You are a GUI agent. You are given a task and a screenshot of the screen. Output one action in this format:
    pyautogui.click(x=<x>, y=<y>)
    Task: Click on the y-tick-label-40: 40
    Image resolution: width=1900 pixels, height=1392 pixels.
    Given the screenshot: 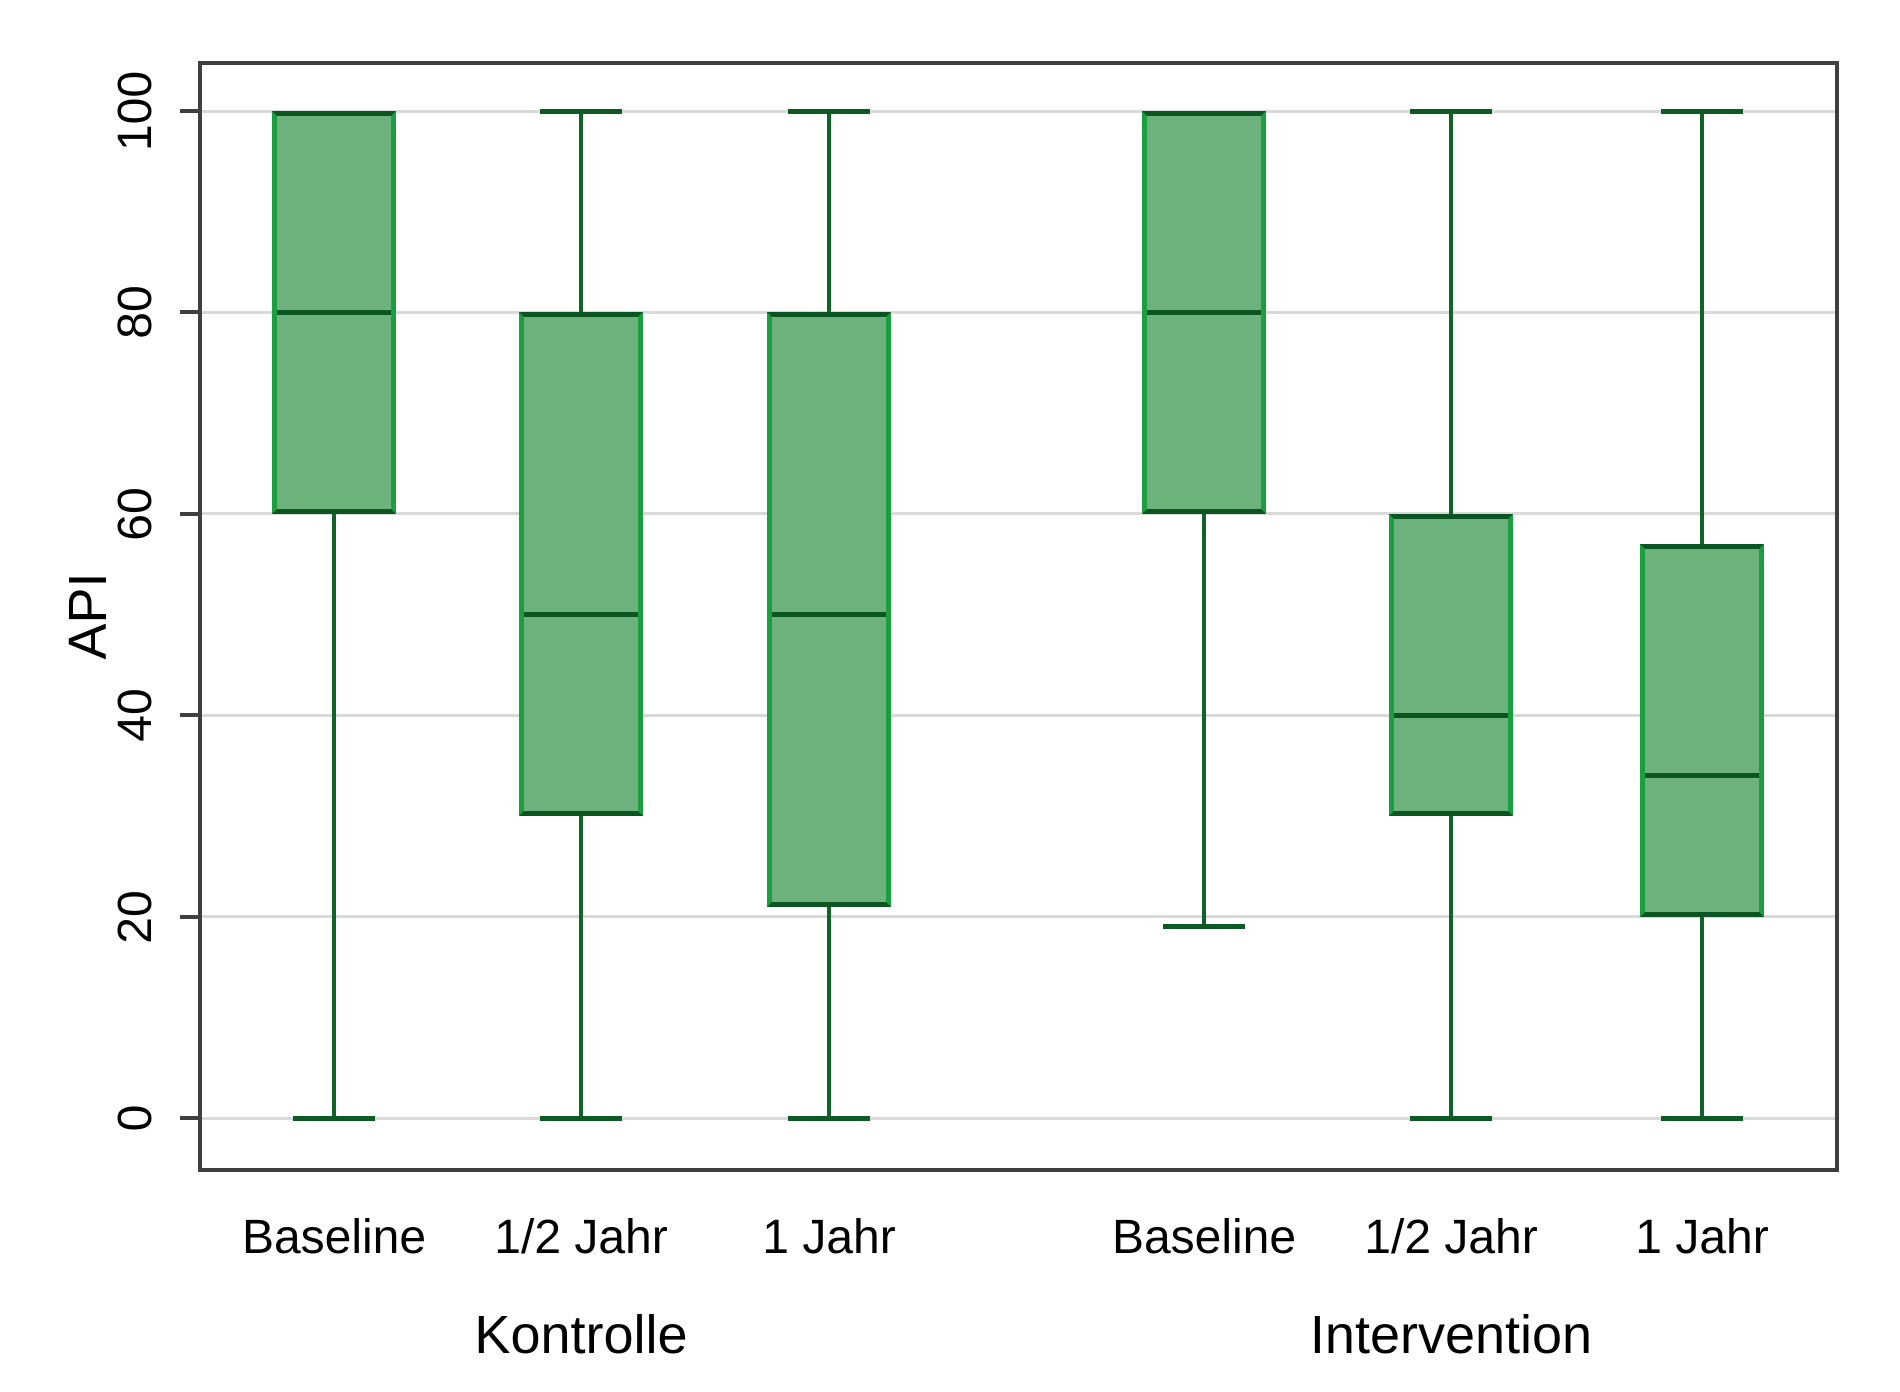 What is the action you would take?
    pyautogui.click(x=135, y=715)
    